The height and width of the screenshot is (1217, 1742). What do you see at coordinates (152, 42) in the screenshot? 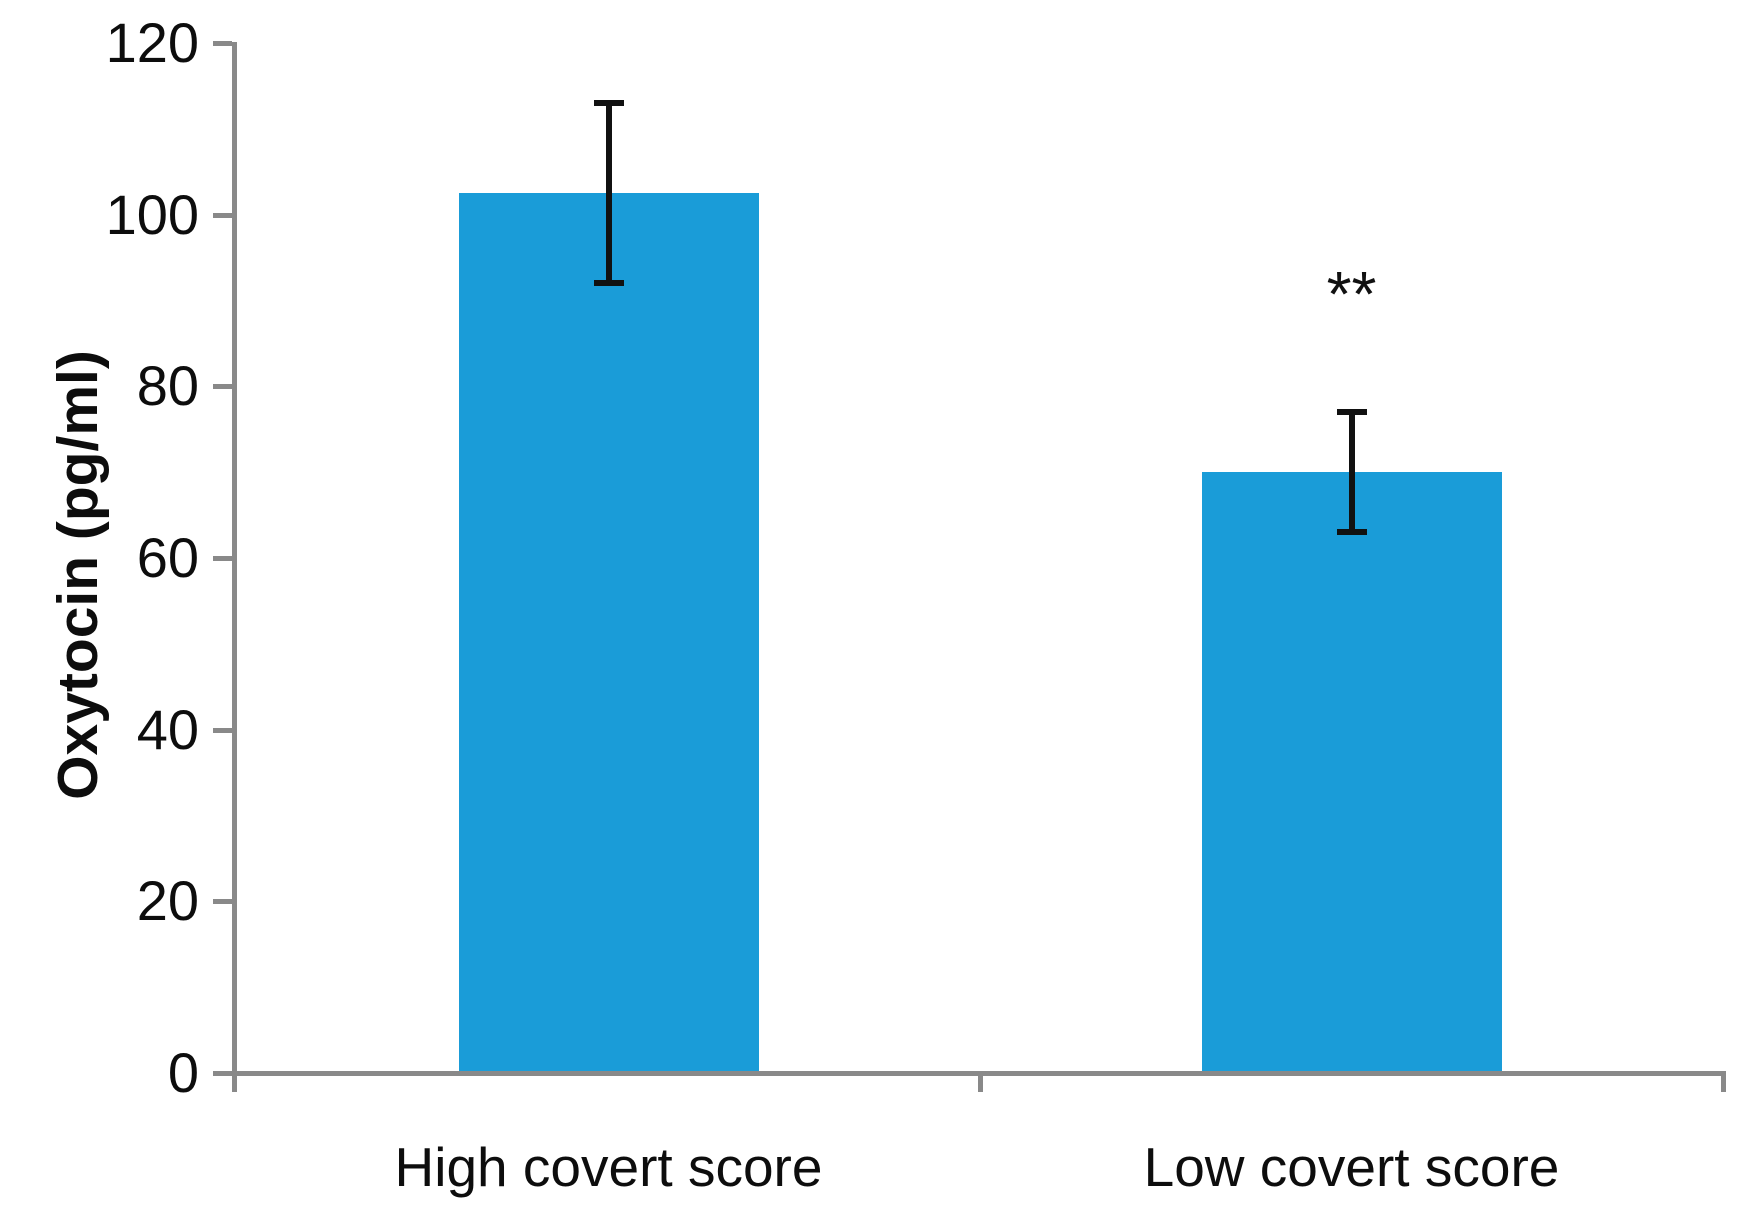
I see `y-tick-label: 120` at bounding box center [152, 42].